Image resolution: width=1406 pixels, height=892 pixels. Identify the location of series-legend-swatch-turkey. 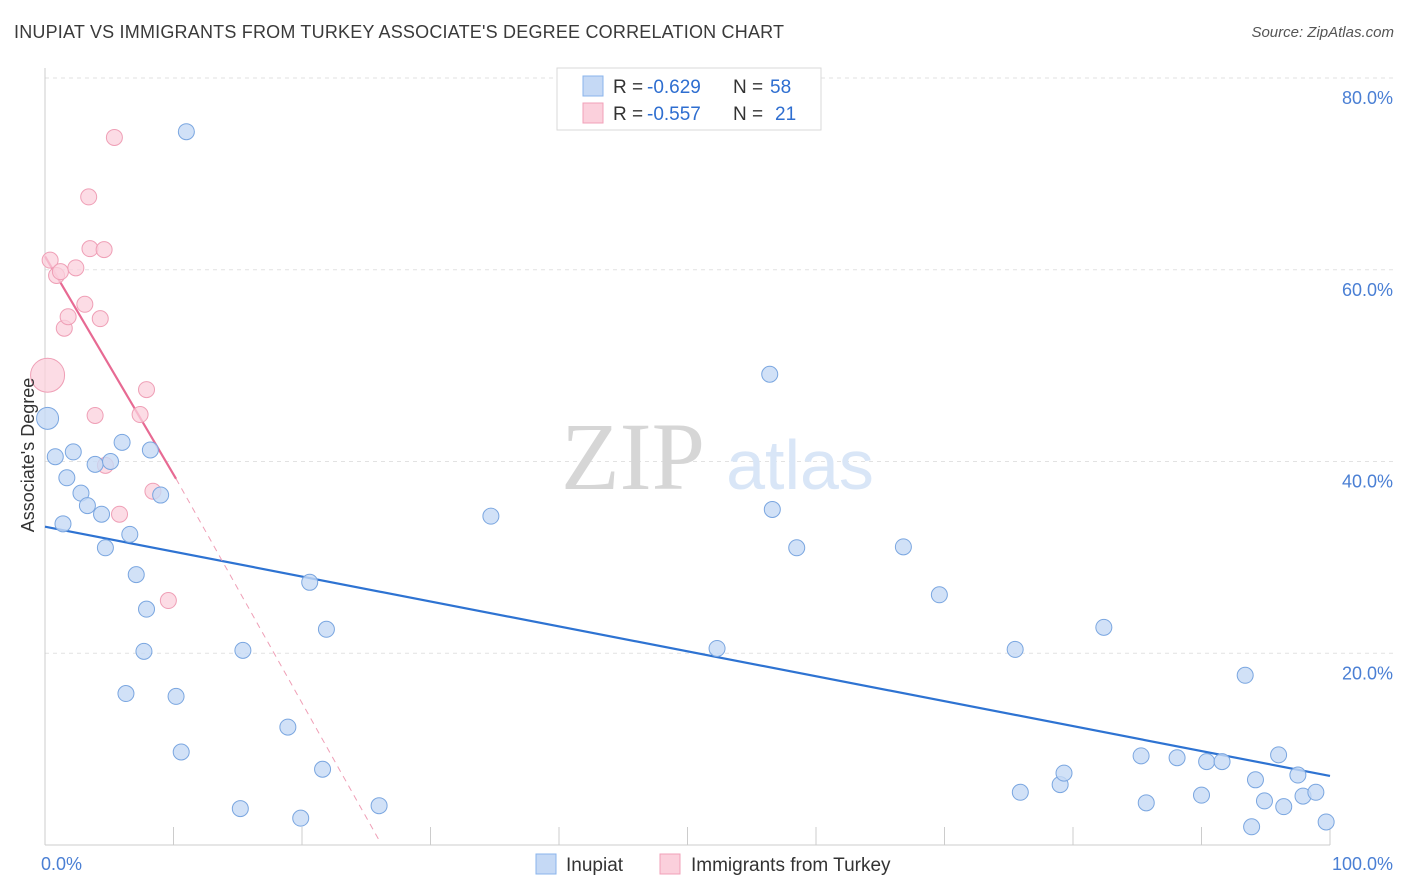
(670, 864).